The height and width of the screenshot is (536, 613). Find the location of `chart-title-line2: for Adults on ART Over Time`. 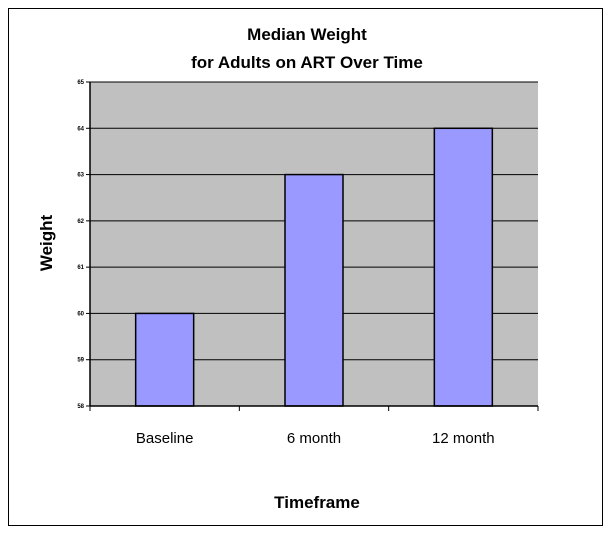

chart-title-line2: for Adults on ART Over Time is located at coordinates (307, 62).